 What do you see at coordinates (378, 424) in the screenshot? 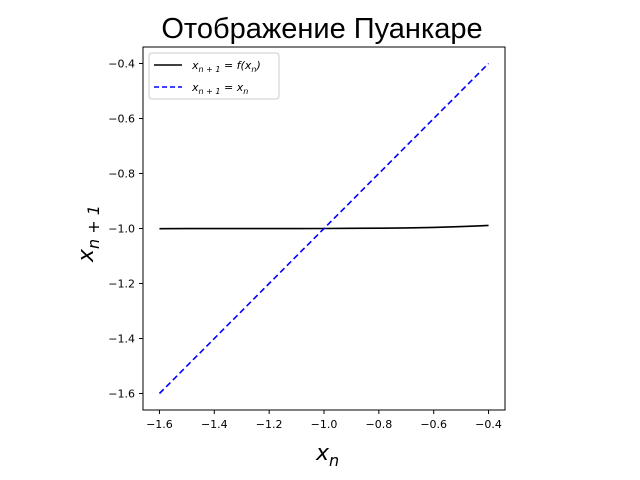
I see `x-tick-label: −0.8` at bounding box center [378, 424].